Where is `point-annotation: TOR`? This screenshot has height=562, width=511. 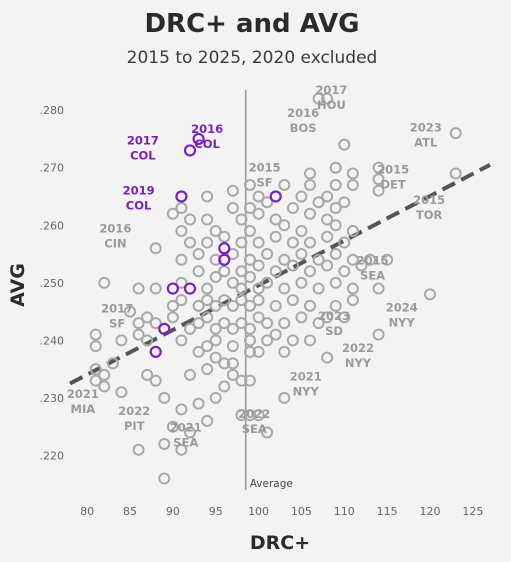
point-annotation: TOR is located at coordinates (429, 215).